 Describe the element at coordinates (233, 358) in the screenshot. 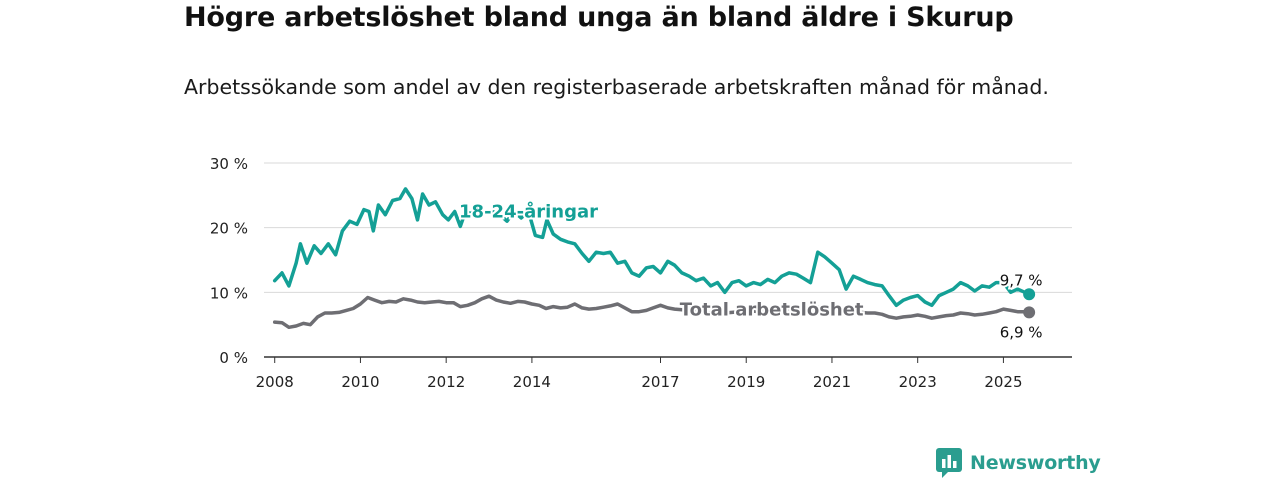

I see `y-tick-label: 0 %` at that location.